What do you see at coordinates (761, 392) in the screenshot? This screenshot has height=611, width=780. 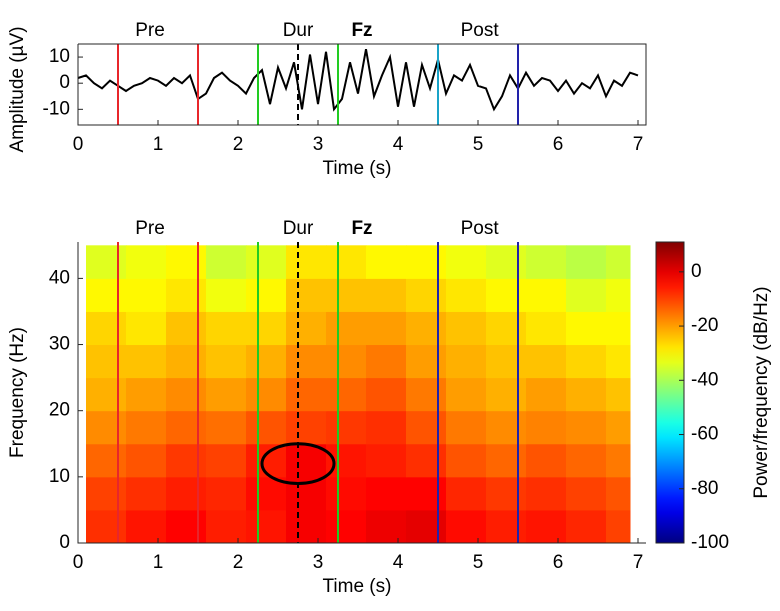 I see `colorbar-label: Power/frequency (dB/Hz)` at bounding box center [761, 392].